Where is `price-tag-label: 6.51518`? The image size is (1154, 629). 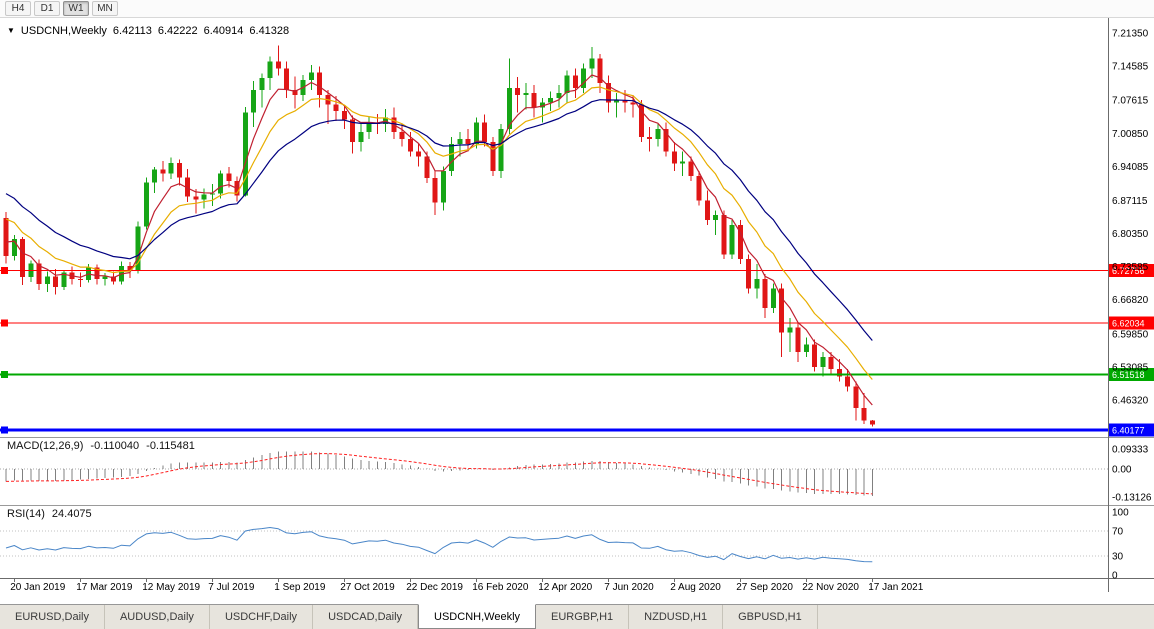 price-tag-label: 6.51518 is located at coordinates (1128, 375).